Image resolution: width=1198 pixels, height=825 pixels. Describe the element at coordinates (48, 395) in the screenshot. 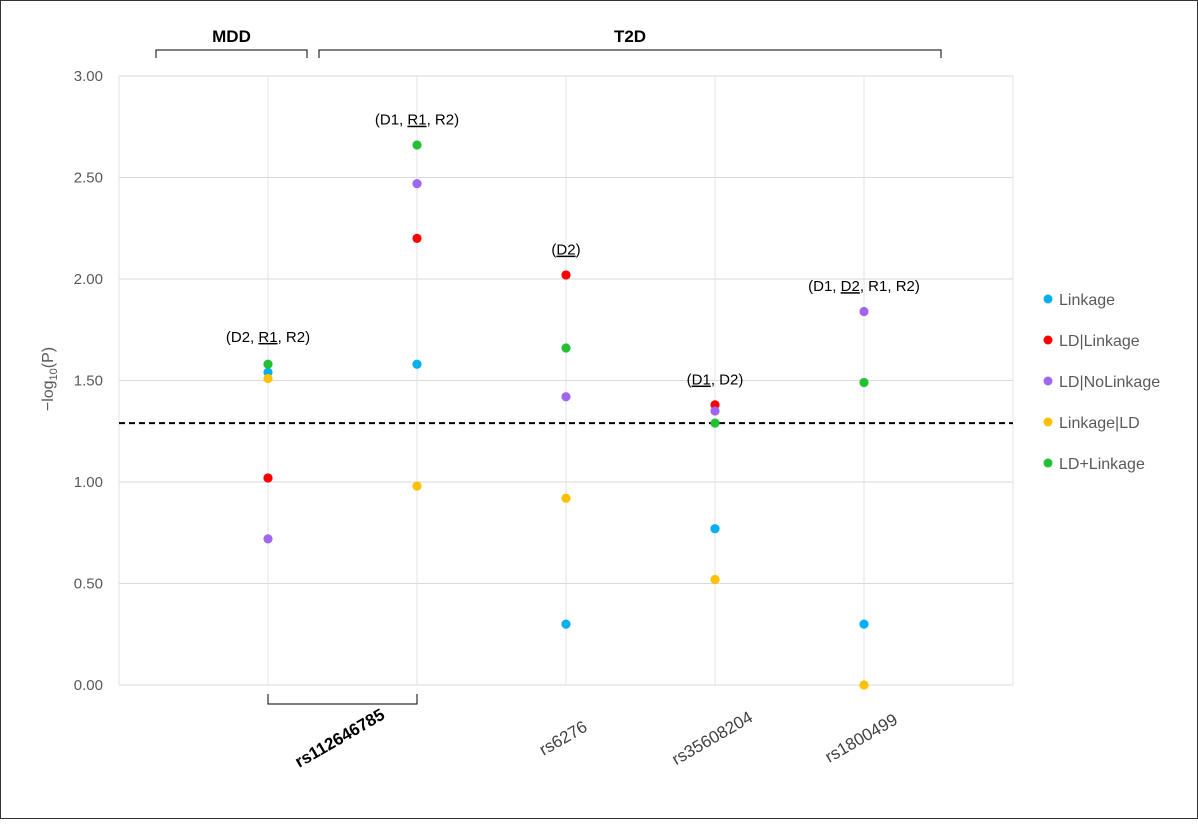

I see `y-axis-label-main: −log` at that location.